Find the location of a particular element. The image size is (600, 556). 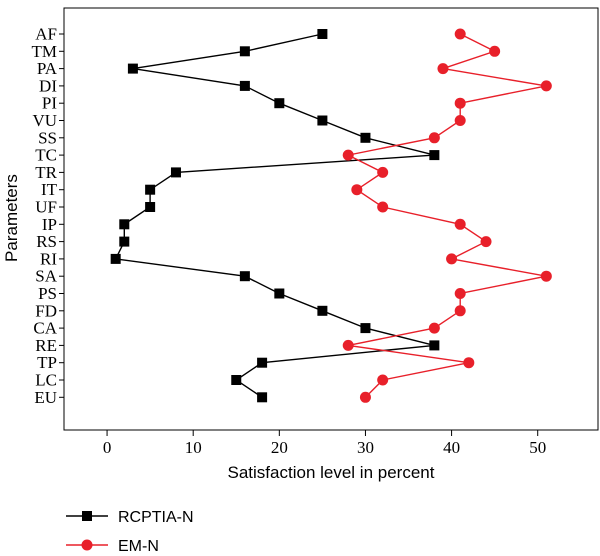

y-tick-label: CA is located at coordinates (45, 328).